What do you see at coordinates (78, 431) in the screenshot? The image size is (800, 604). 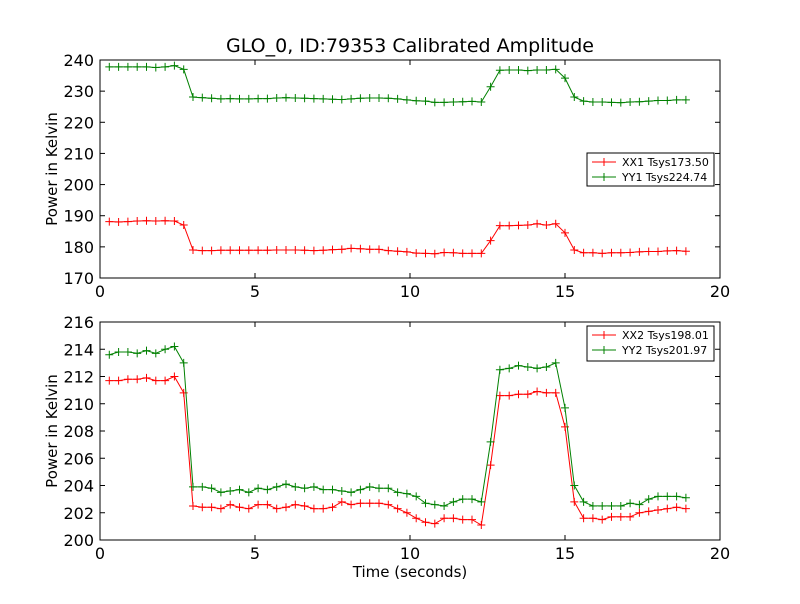 I see `y-tick-label: 208` at bounding box center [78, 431].